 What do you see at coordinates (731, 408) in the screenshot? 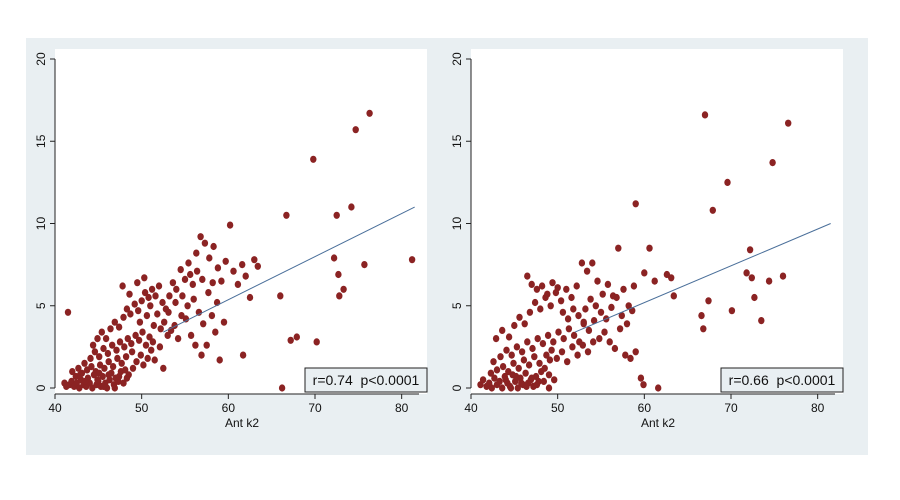
I see `x-tick-label: 70` at bounding box center [731, 408].